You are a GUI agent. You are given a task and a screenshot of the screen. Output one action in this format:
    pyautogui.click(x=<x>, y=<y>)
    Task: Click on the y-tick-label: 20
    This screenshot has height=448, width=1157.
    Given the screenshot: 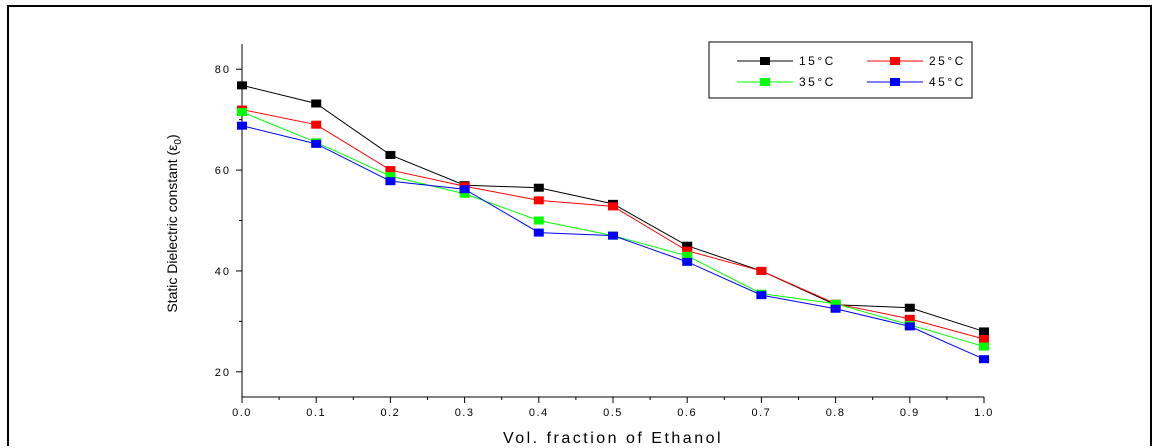 What is the action you would take?
    pyautogui.click(x=223, y=373)
    